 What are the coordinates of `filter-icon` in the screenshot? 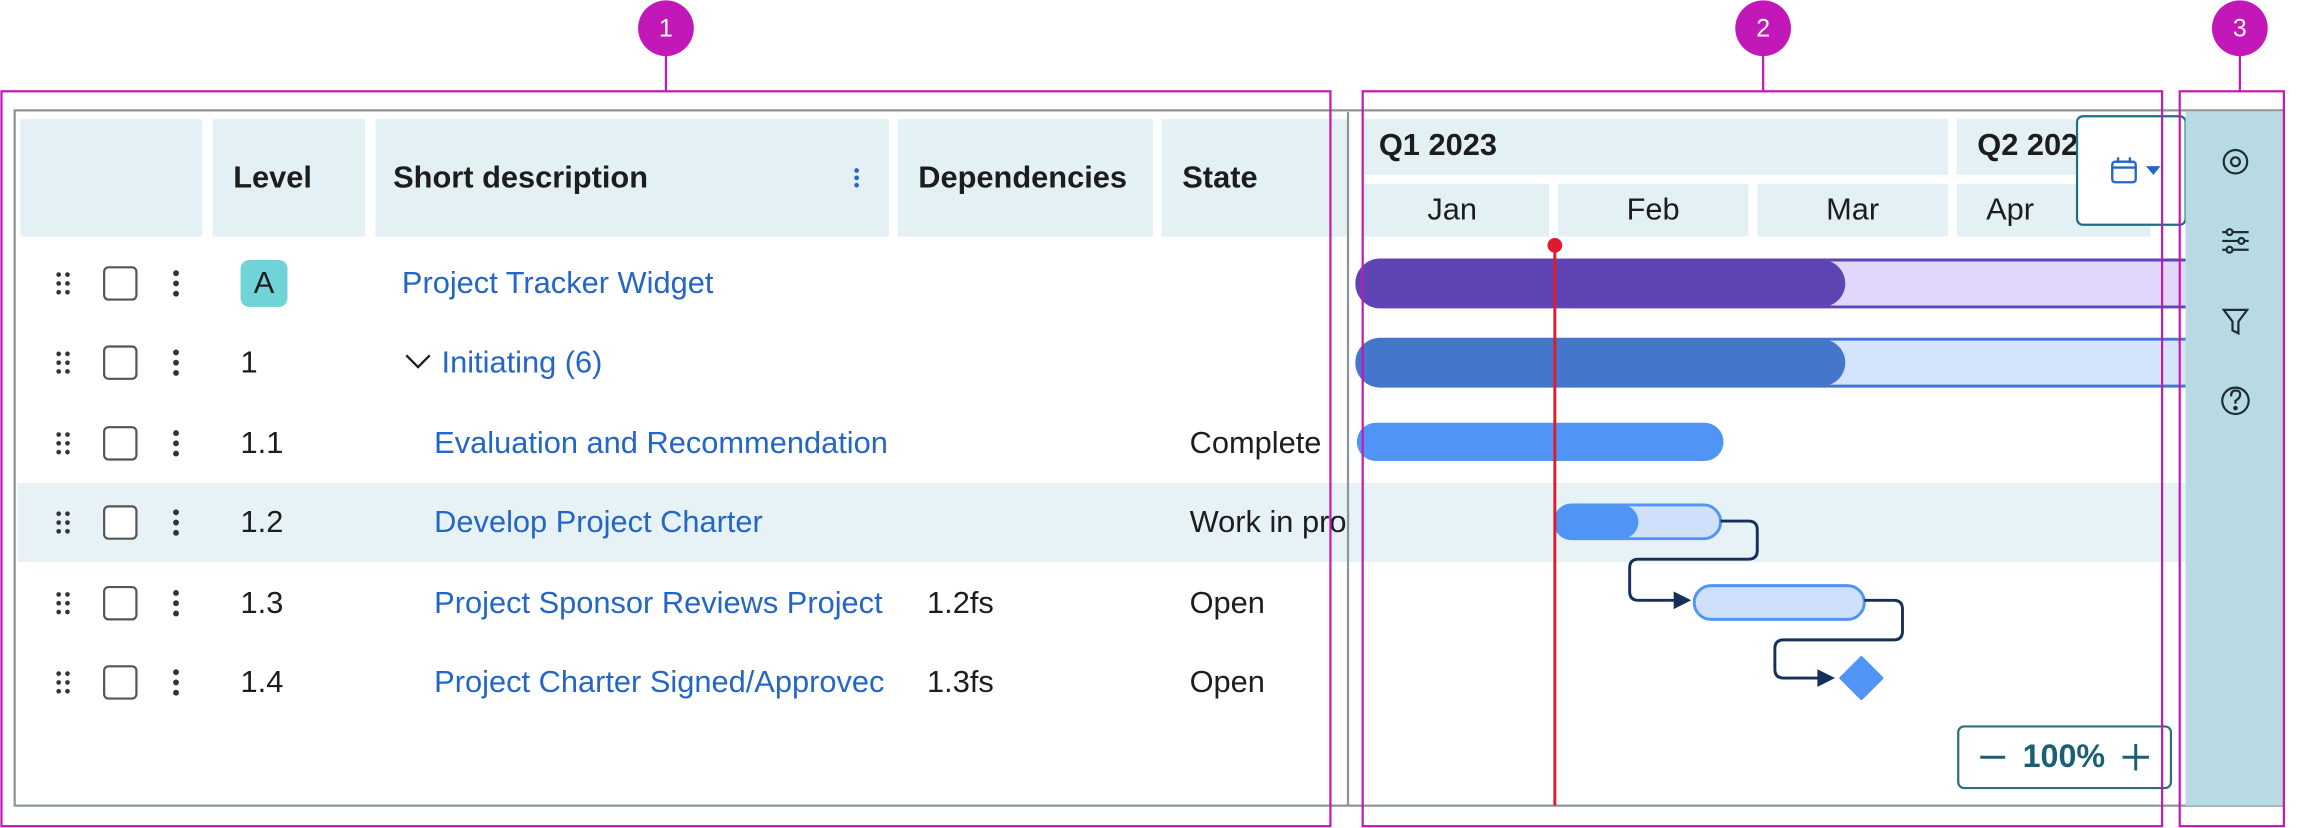 It's located at (2235, 322).